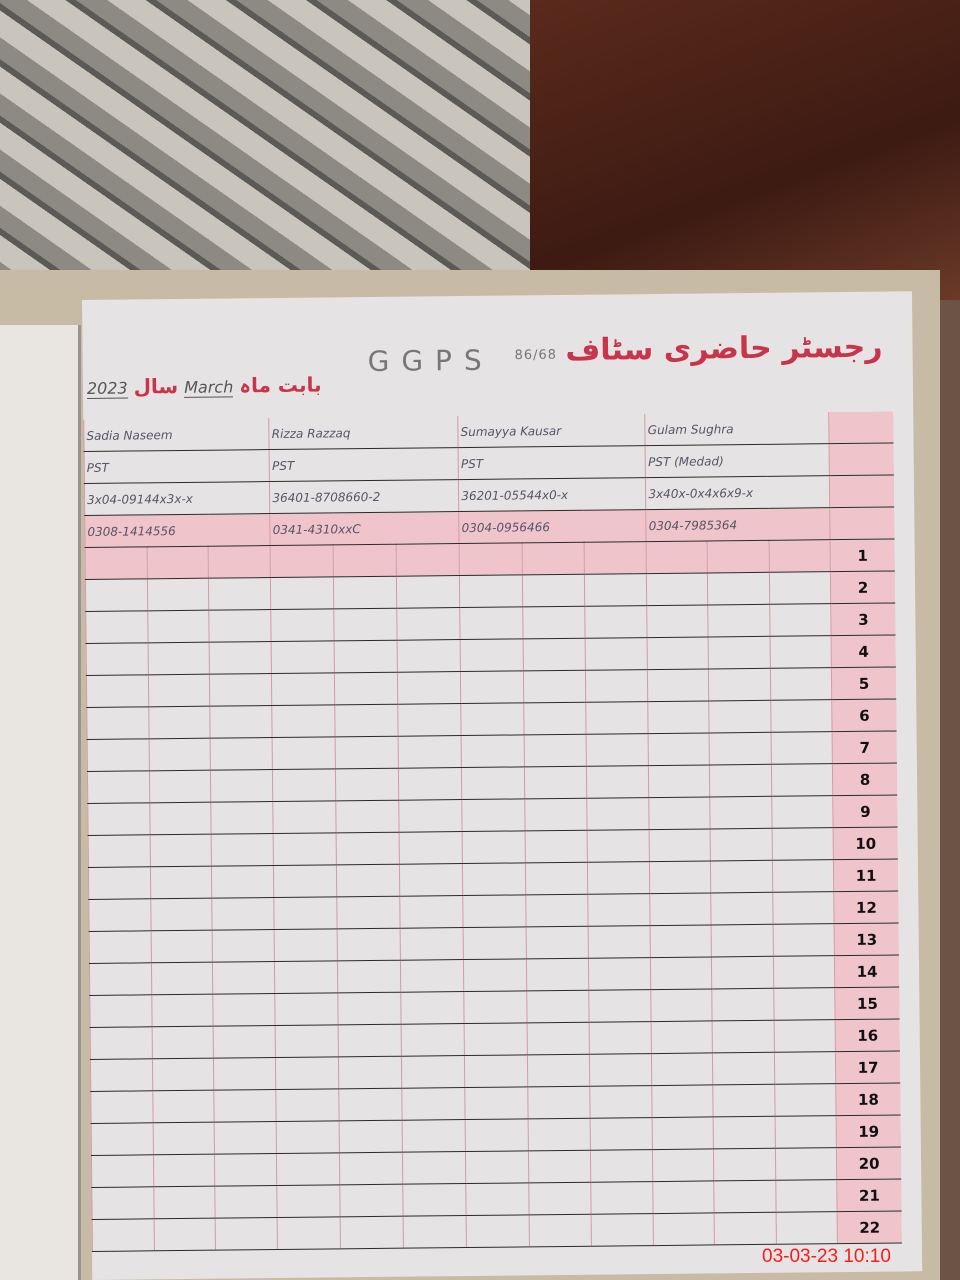 The image size is (960, 1280). Describe the element at coordinates (177, 498) in the screenshot. I see `staff-cnic: 3x04-09144x3x-x` at that location.